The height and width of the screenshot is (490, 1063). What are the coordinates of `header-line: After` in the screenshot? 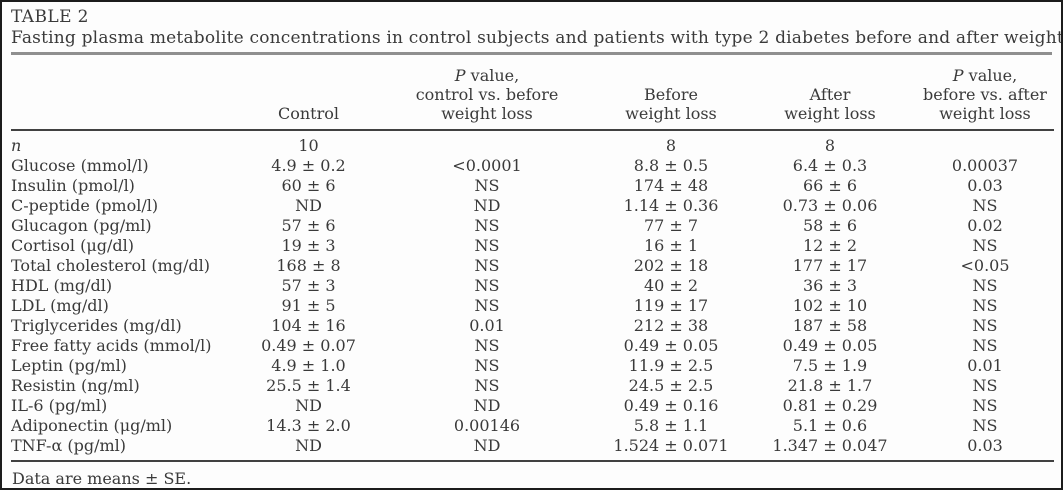 It's located at (830, 94).